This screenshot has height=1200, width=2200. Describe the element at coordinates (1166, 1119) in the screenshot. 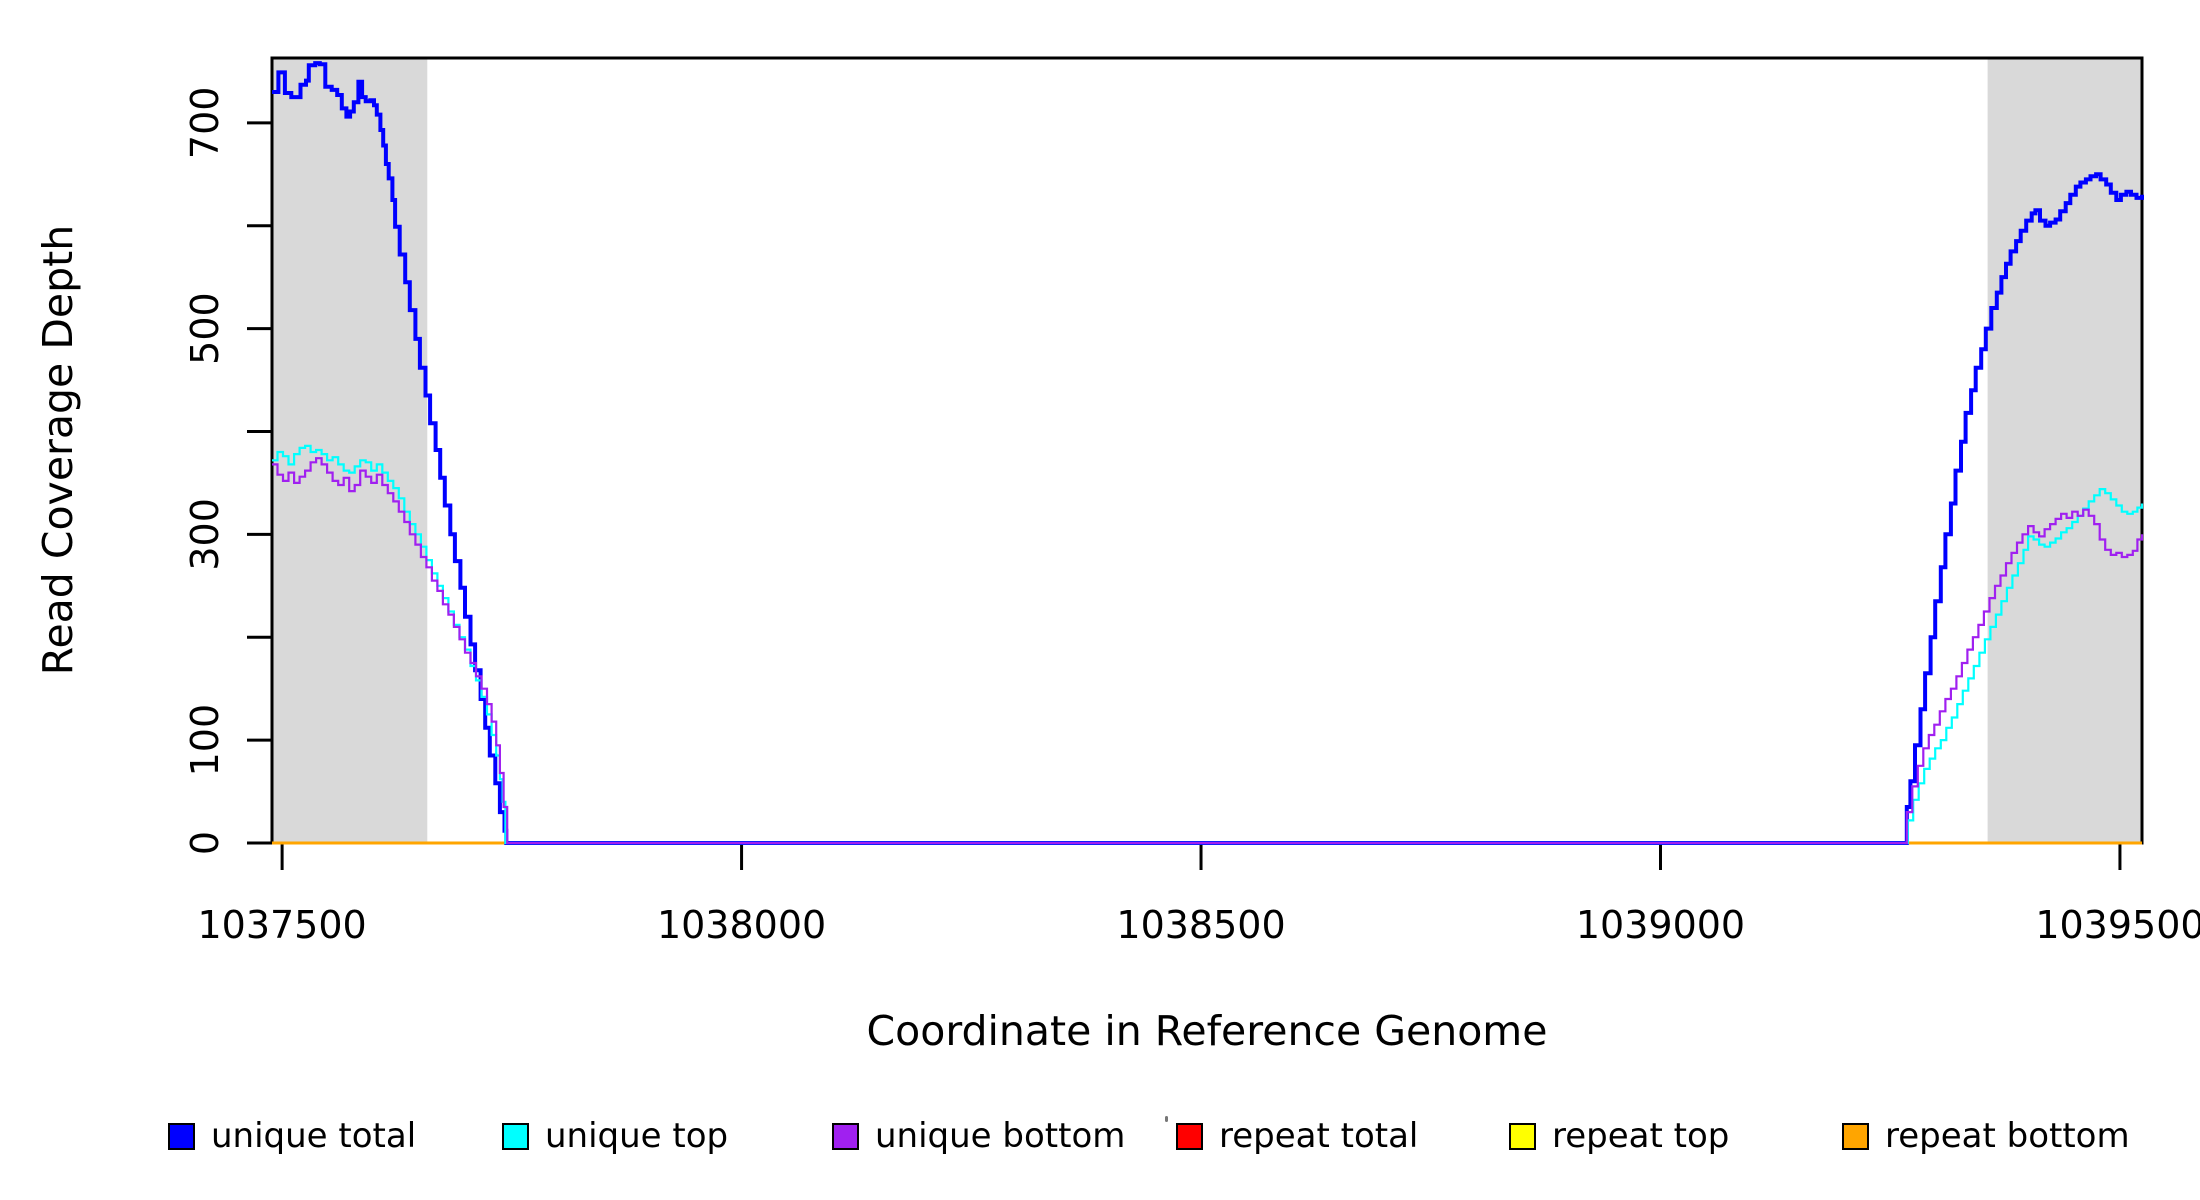

I see `stray-mark` at that location.